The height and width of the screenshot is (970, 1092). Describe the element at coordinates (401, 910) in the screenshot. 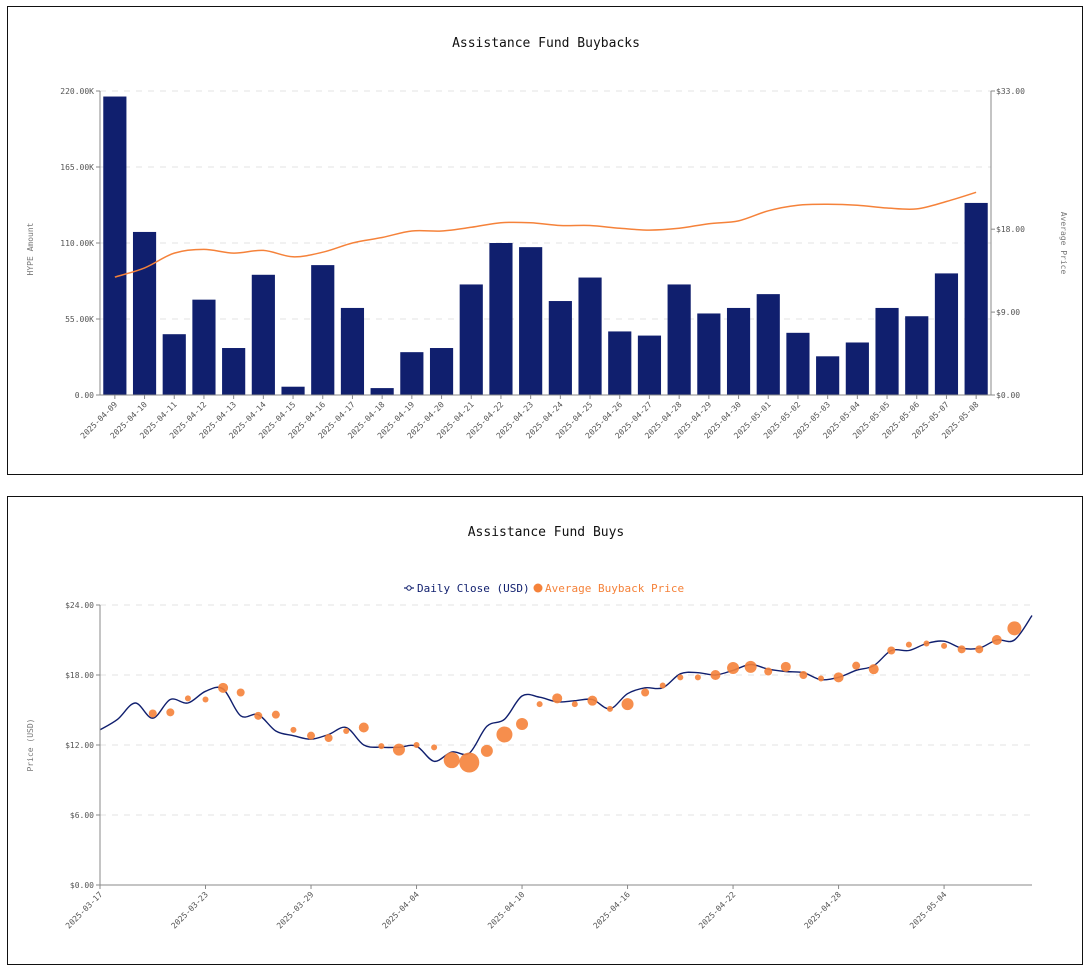

I see `x-tick-label: 2025-04-04` at that location.